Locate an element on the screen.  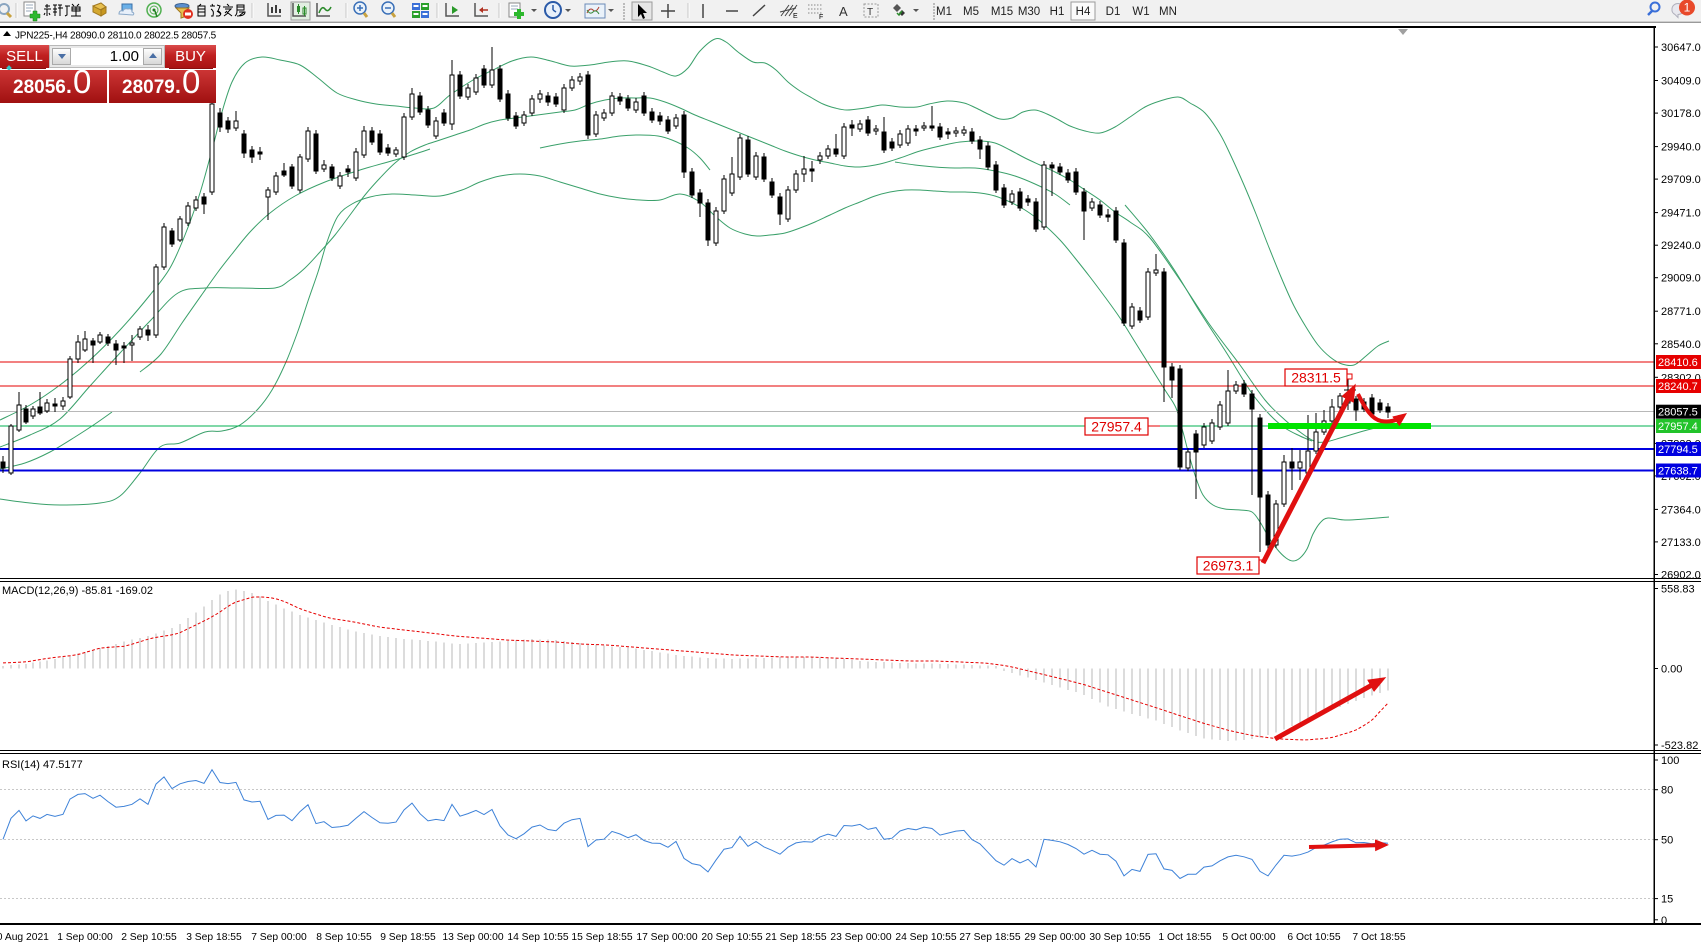
svg-text: 30178.0 is located at coordinates (1681, 114).